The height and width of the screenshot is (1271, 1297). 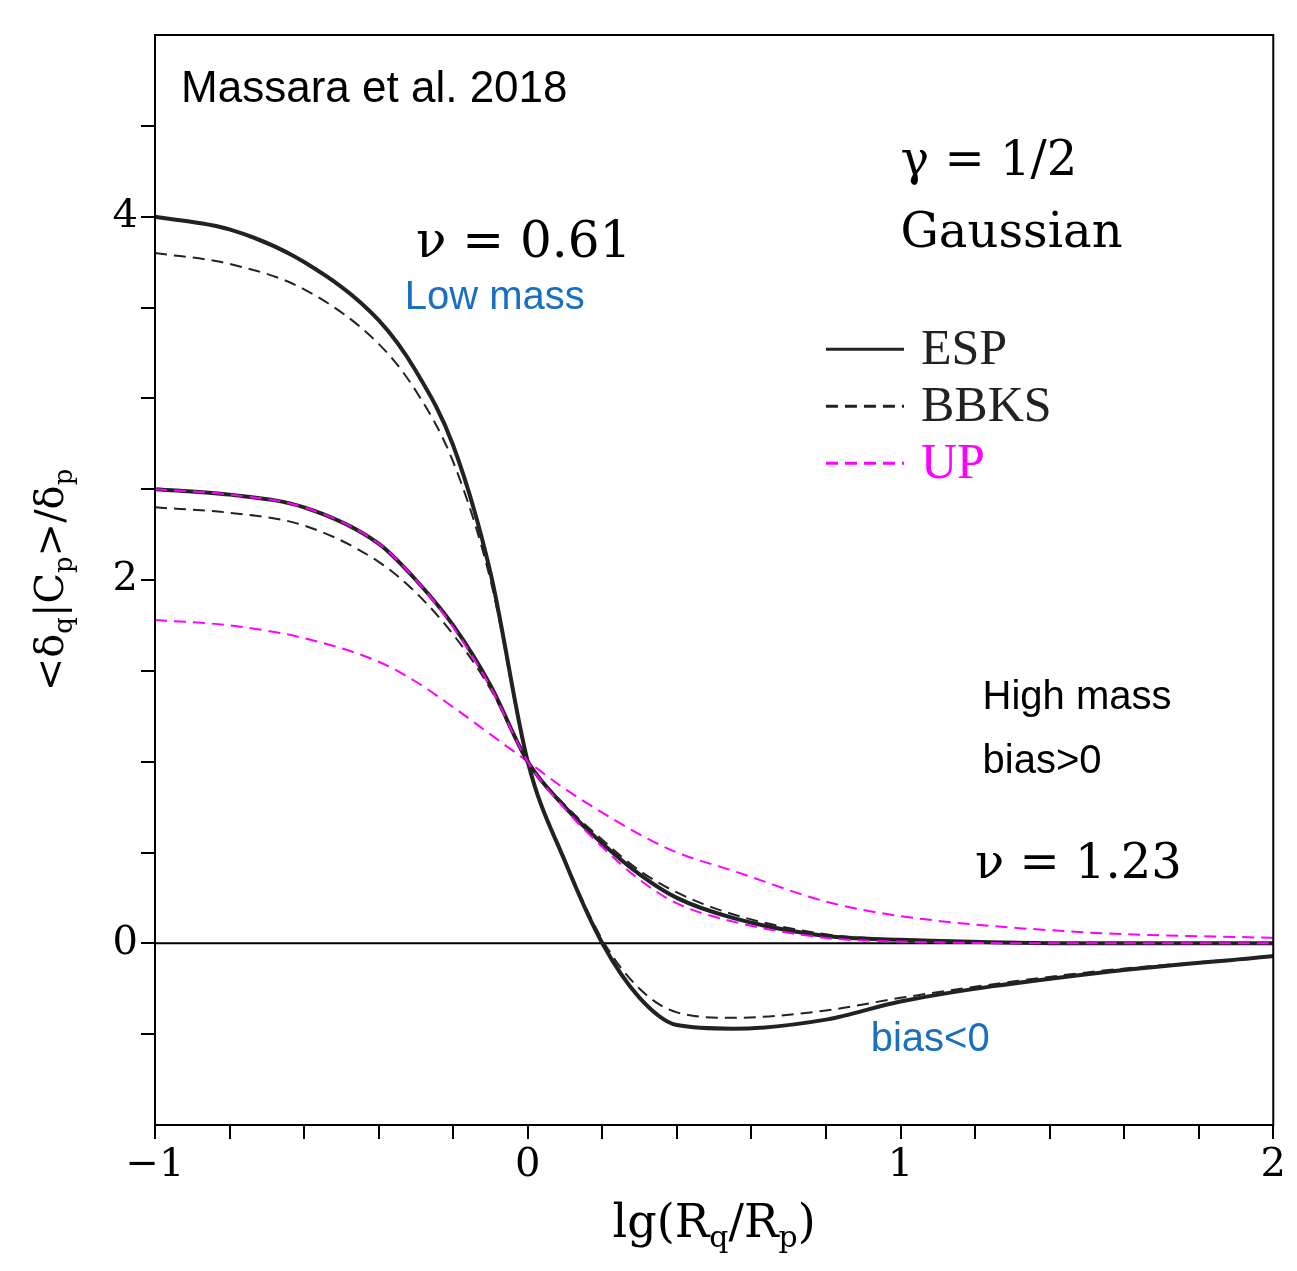 What do you see at coordinates (374, 86) in the screenshot?
I see `annotation: Massara et al. 2018` at bounding box center [374, 86].